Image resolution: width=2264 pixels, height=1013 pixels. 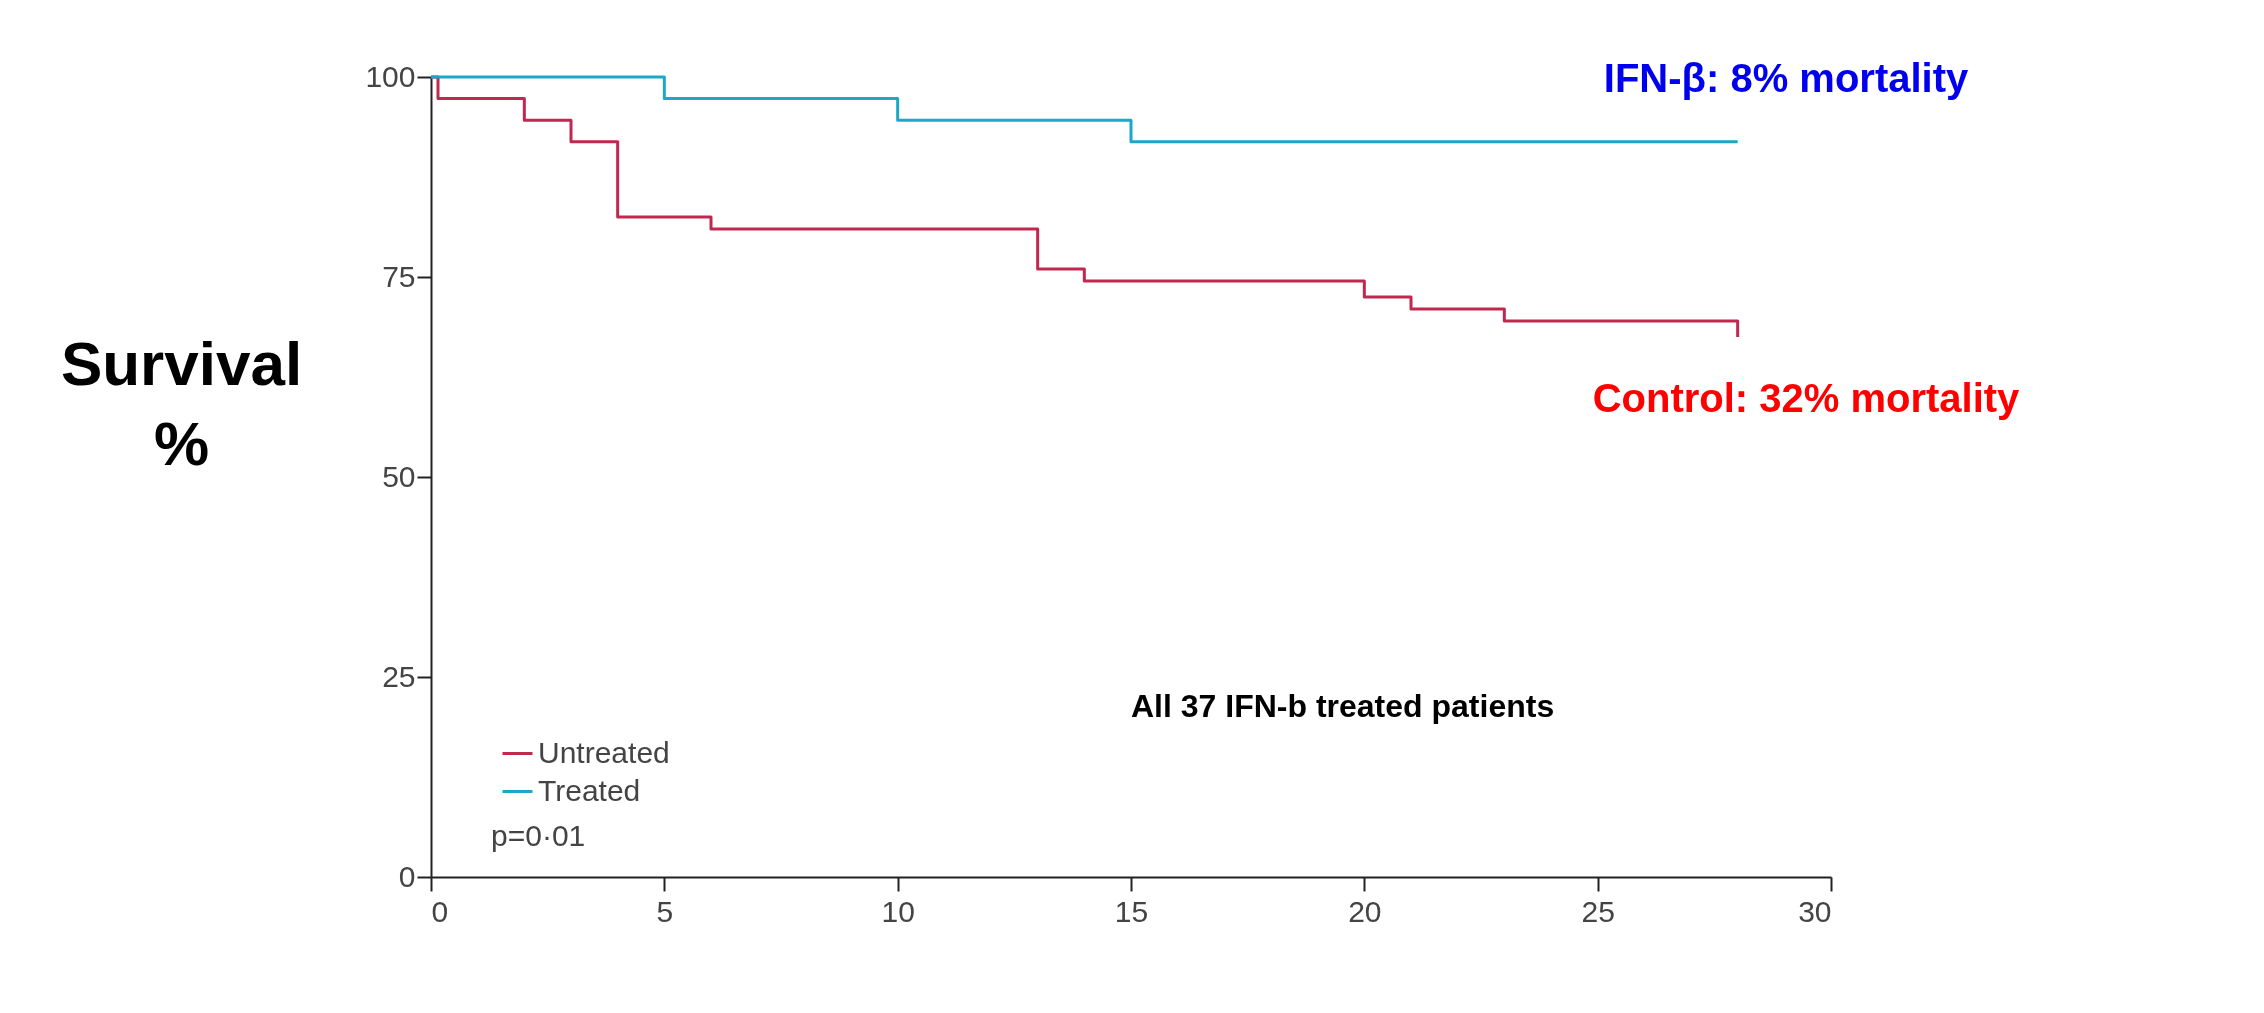 I want to click on x-tick-label: 15, so click(x=1131, y=911).